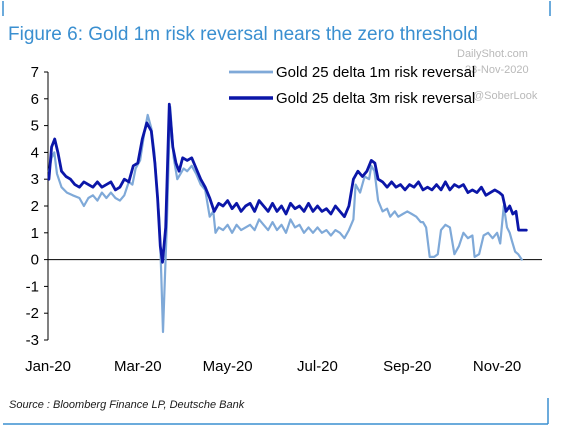 The height and width of the screenshot is (441, 564). I want to click on y-tick-label: -3, so click(32, 340).